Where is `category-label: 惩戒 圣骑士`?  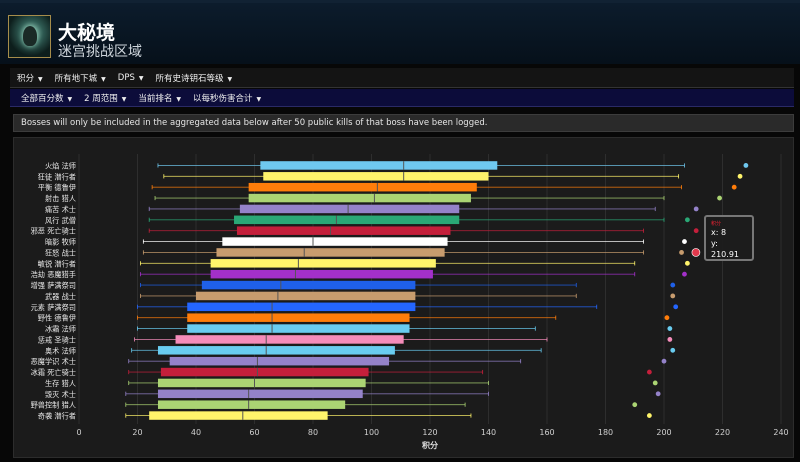 category-label: 惩戒 圣骑士 is located at coordinates (57, 339).